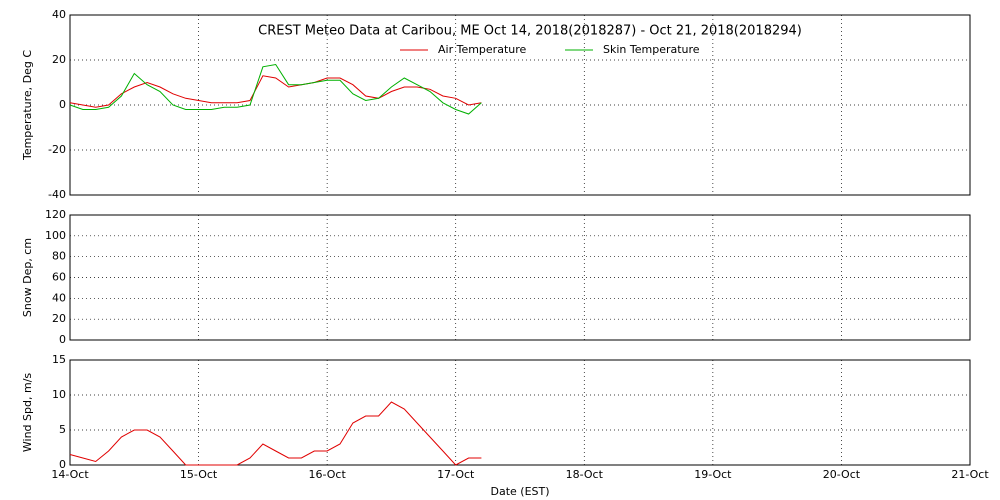 The height and width of the screenshot is (500, 1000). I want to click on legend-label: Skin Temperature, so click(651, 49).